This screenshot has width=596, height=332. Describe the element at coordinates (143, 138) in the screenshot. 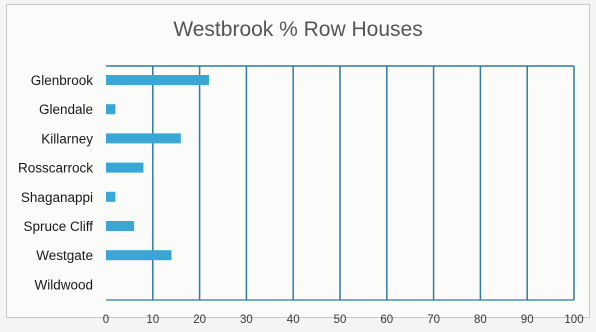

I see `bar-killarney` at that location.